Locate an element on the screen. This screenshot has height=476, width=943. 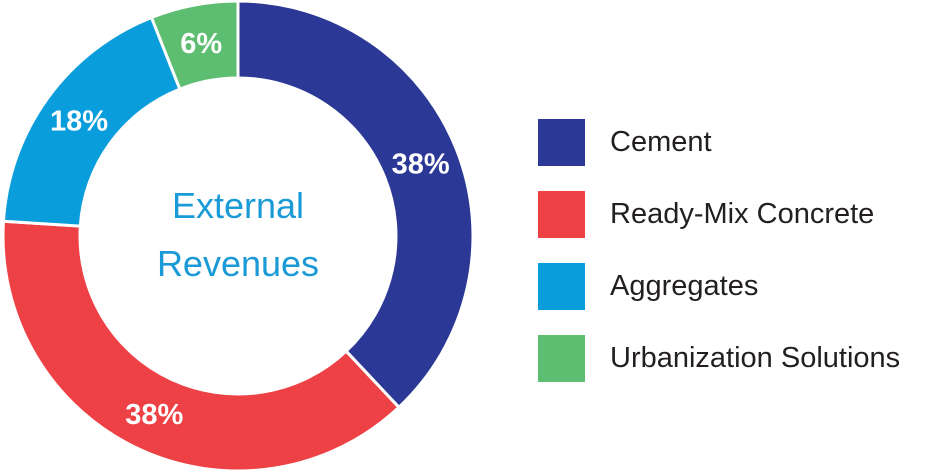
legend-item-urbanization-solutions: Urbanization Solutions is located at coordinates (719, 358).